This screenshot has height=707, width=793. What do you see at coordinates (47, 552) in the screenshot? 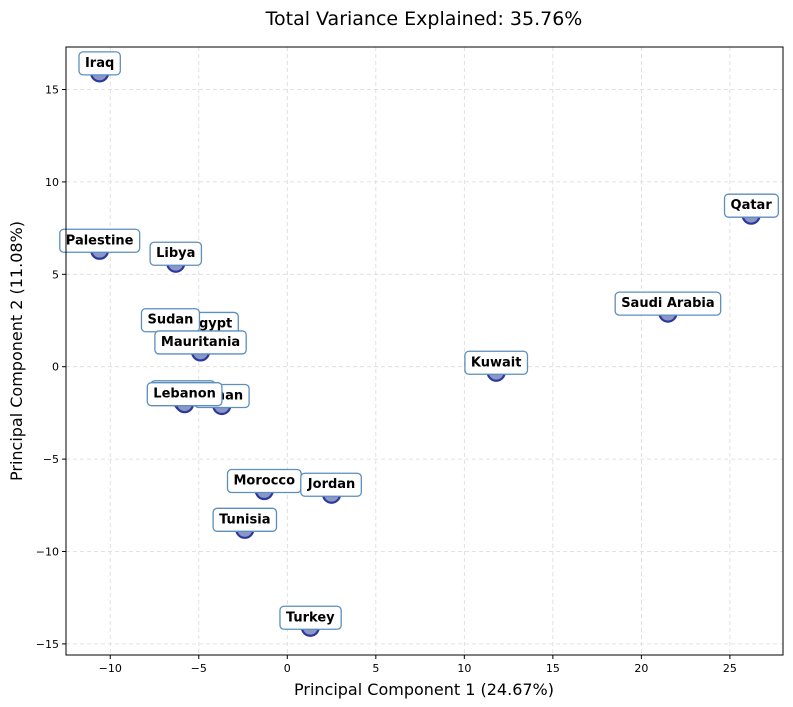
I see `y-tick-label: −10` at bounding box center [47, 552].